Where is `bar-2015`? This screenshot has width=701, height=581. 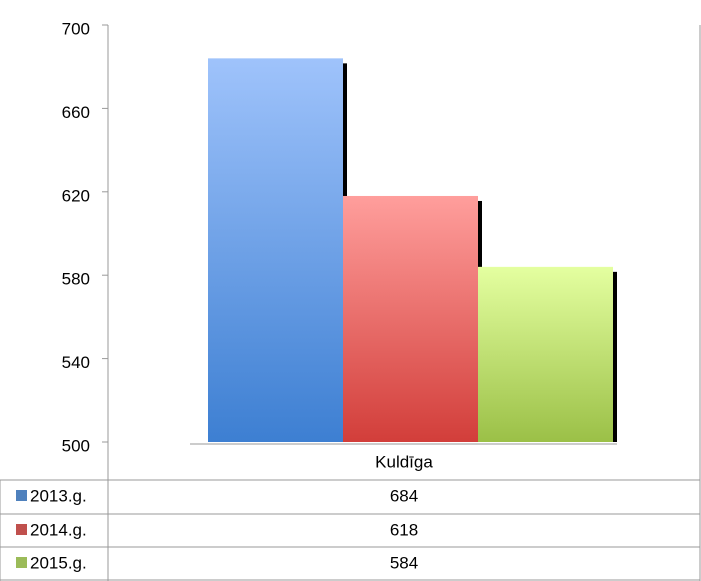 bar-2015 is located at coordinates (545, 354).